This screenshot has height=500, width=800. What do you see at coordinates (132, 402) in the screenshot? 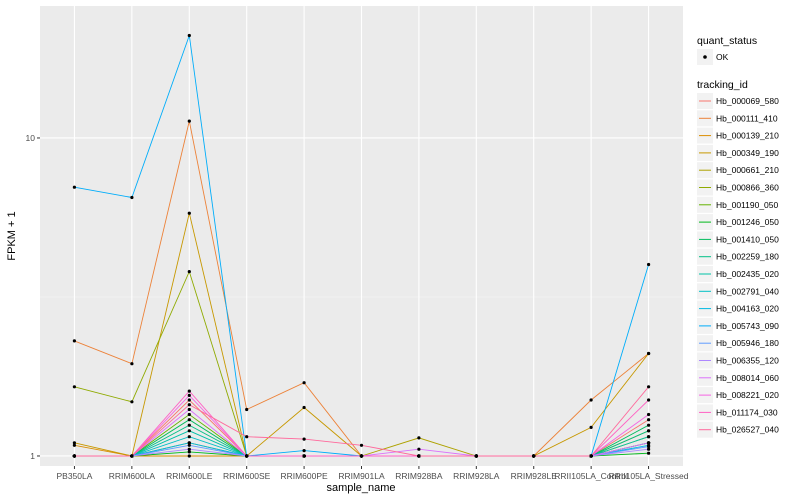
I see `data-point-hb-000866-360-rrim600la` at bounding box center [132, 402].